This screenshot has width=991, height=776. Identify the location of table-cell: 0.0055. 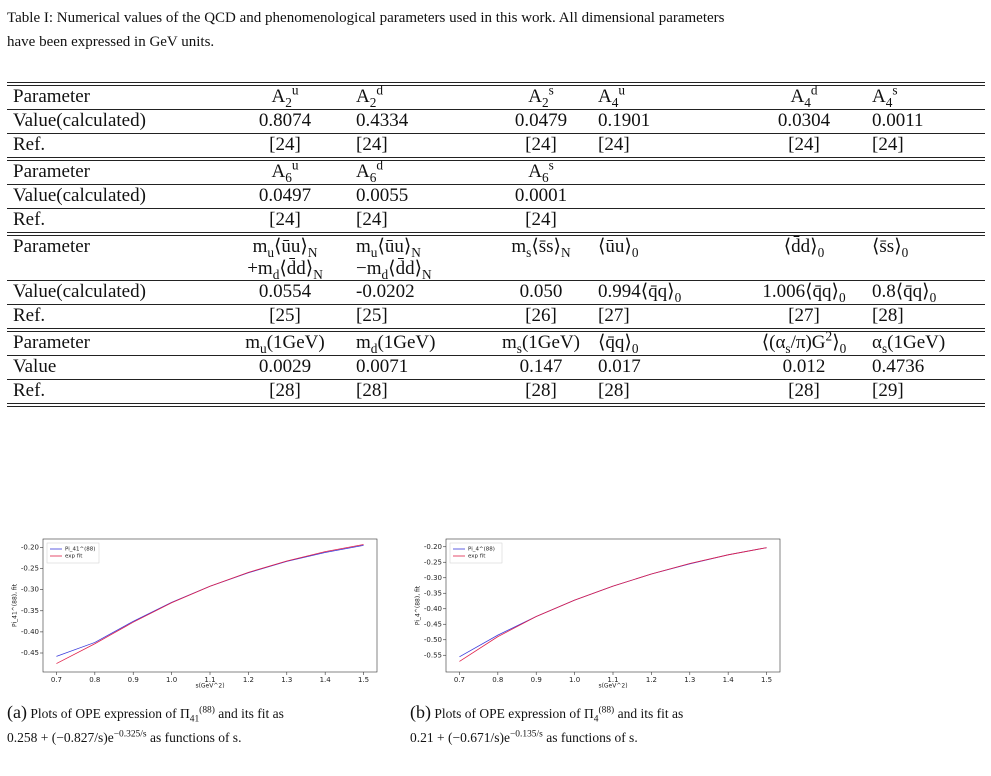
(420, 196).